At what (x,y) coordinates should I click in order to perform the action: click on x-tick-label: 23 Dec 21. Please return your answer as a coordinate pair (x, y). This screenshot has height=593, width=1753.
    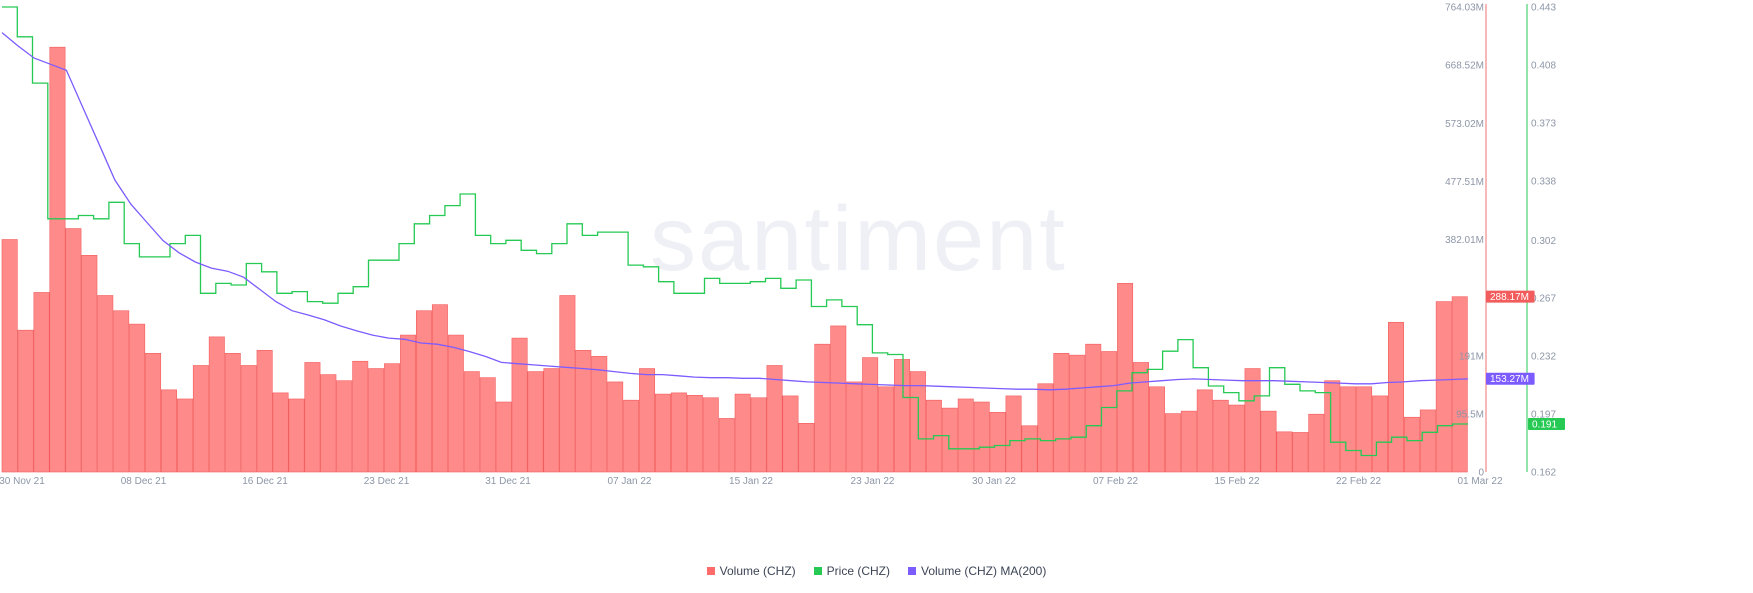
    Looking at the image, I should click on (387, 481).